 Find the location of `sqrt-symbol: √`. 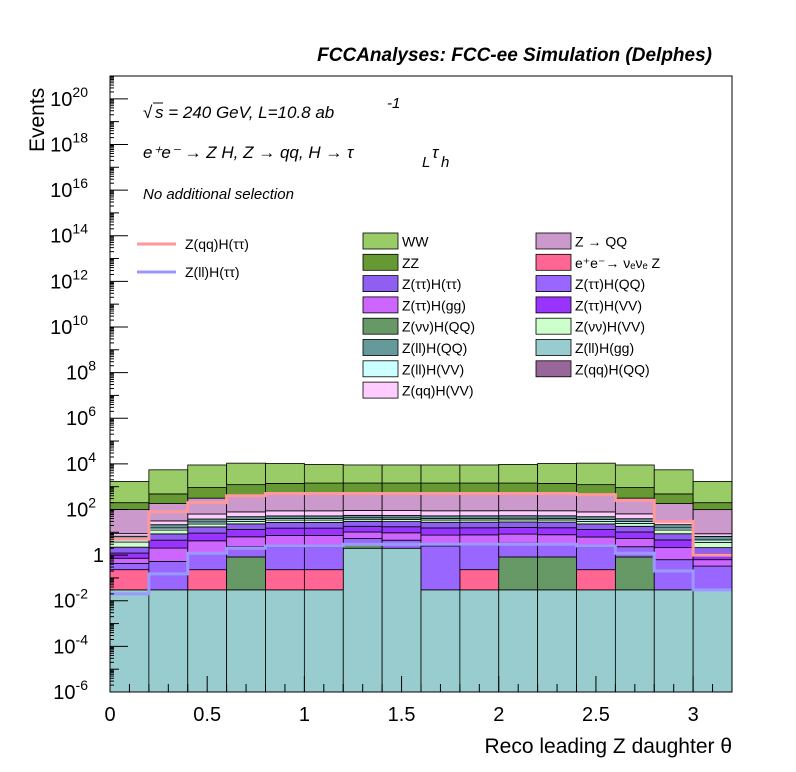

sqrt-symbol: √ is located at coordinates (148, 112).